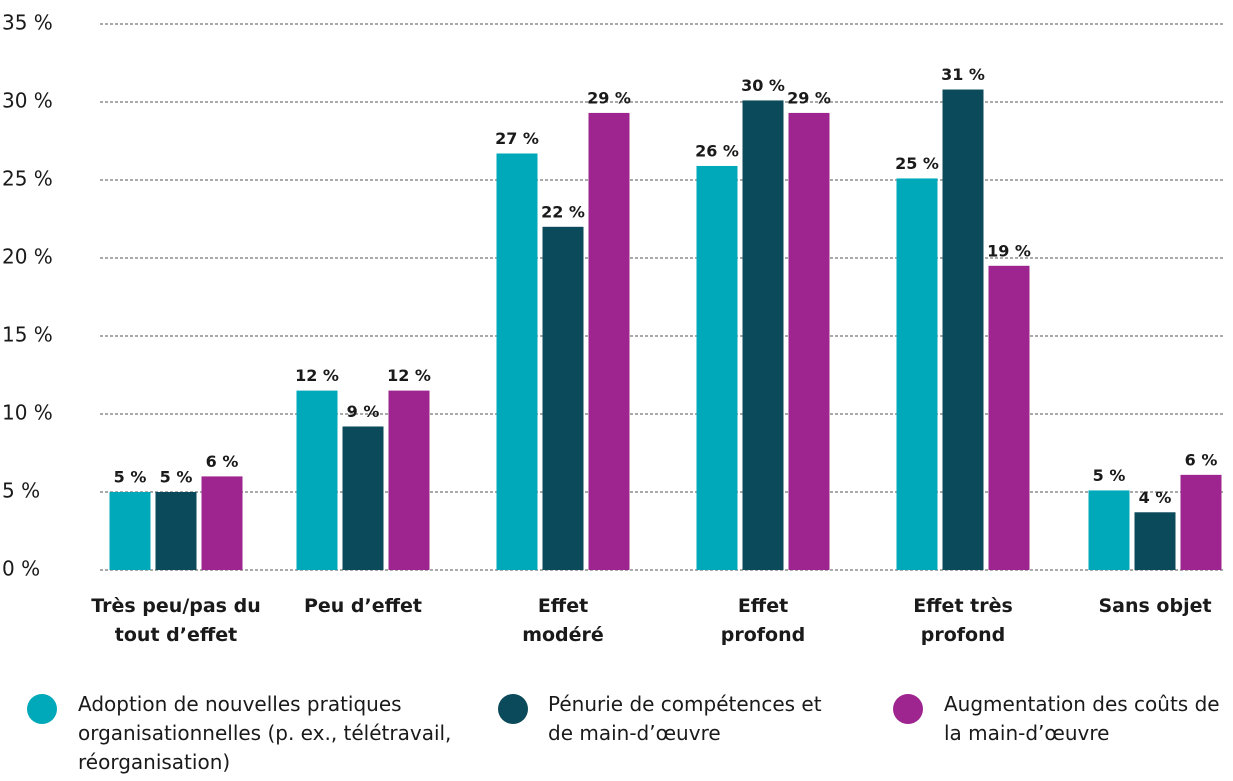  What do you see at coordinates (27, 101) in the screenshot?
I see `y-tick-label: 30 %` at bounding box center [27, 101].